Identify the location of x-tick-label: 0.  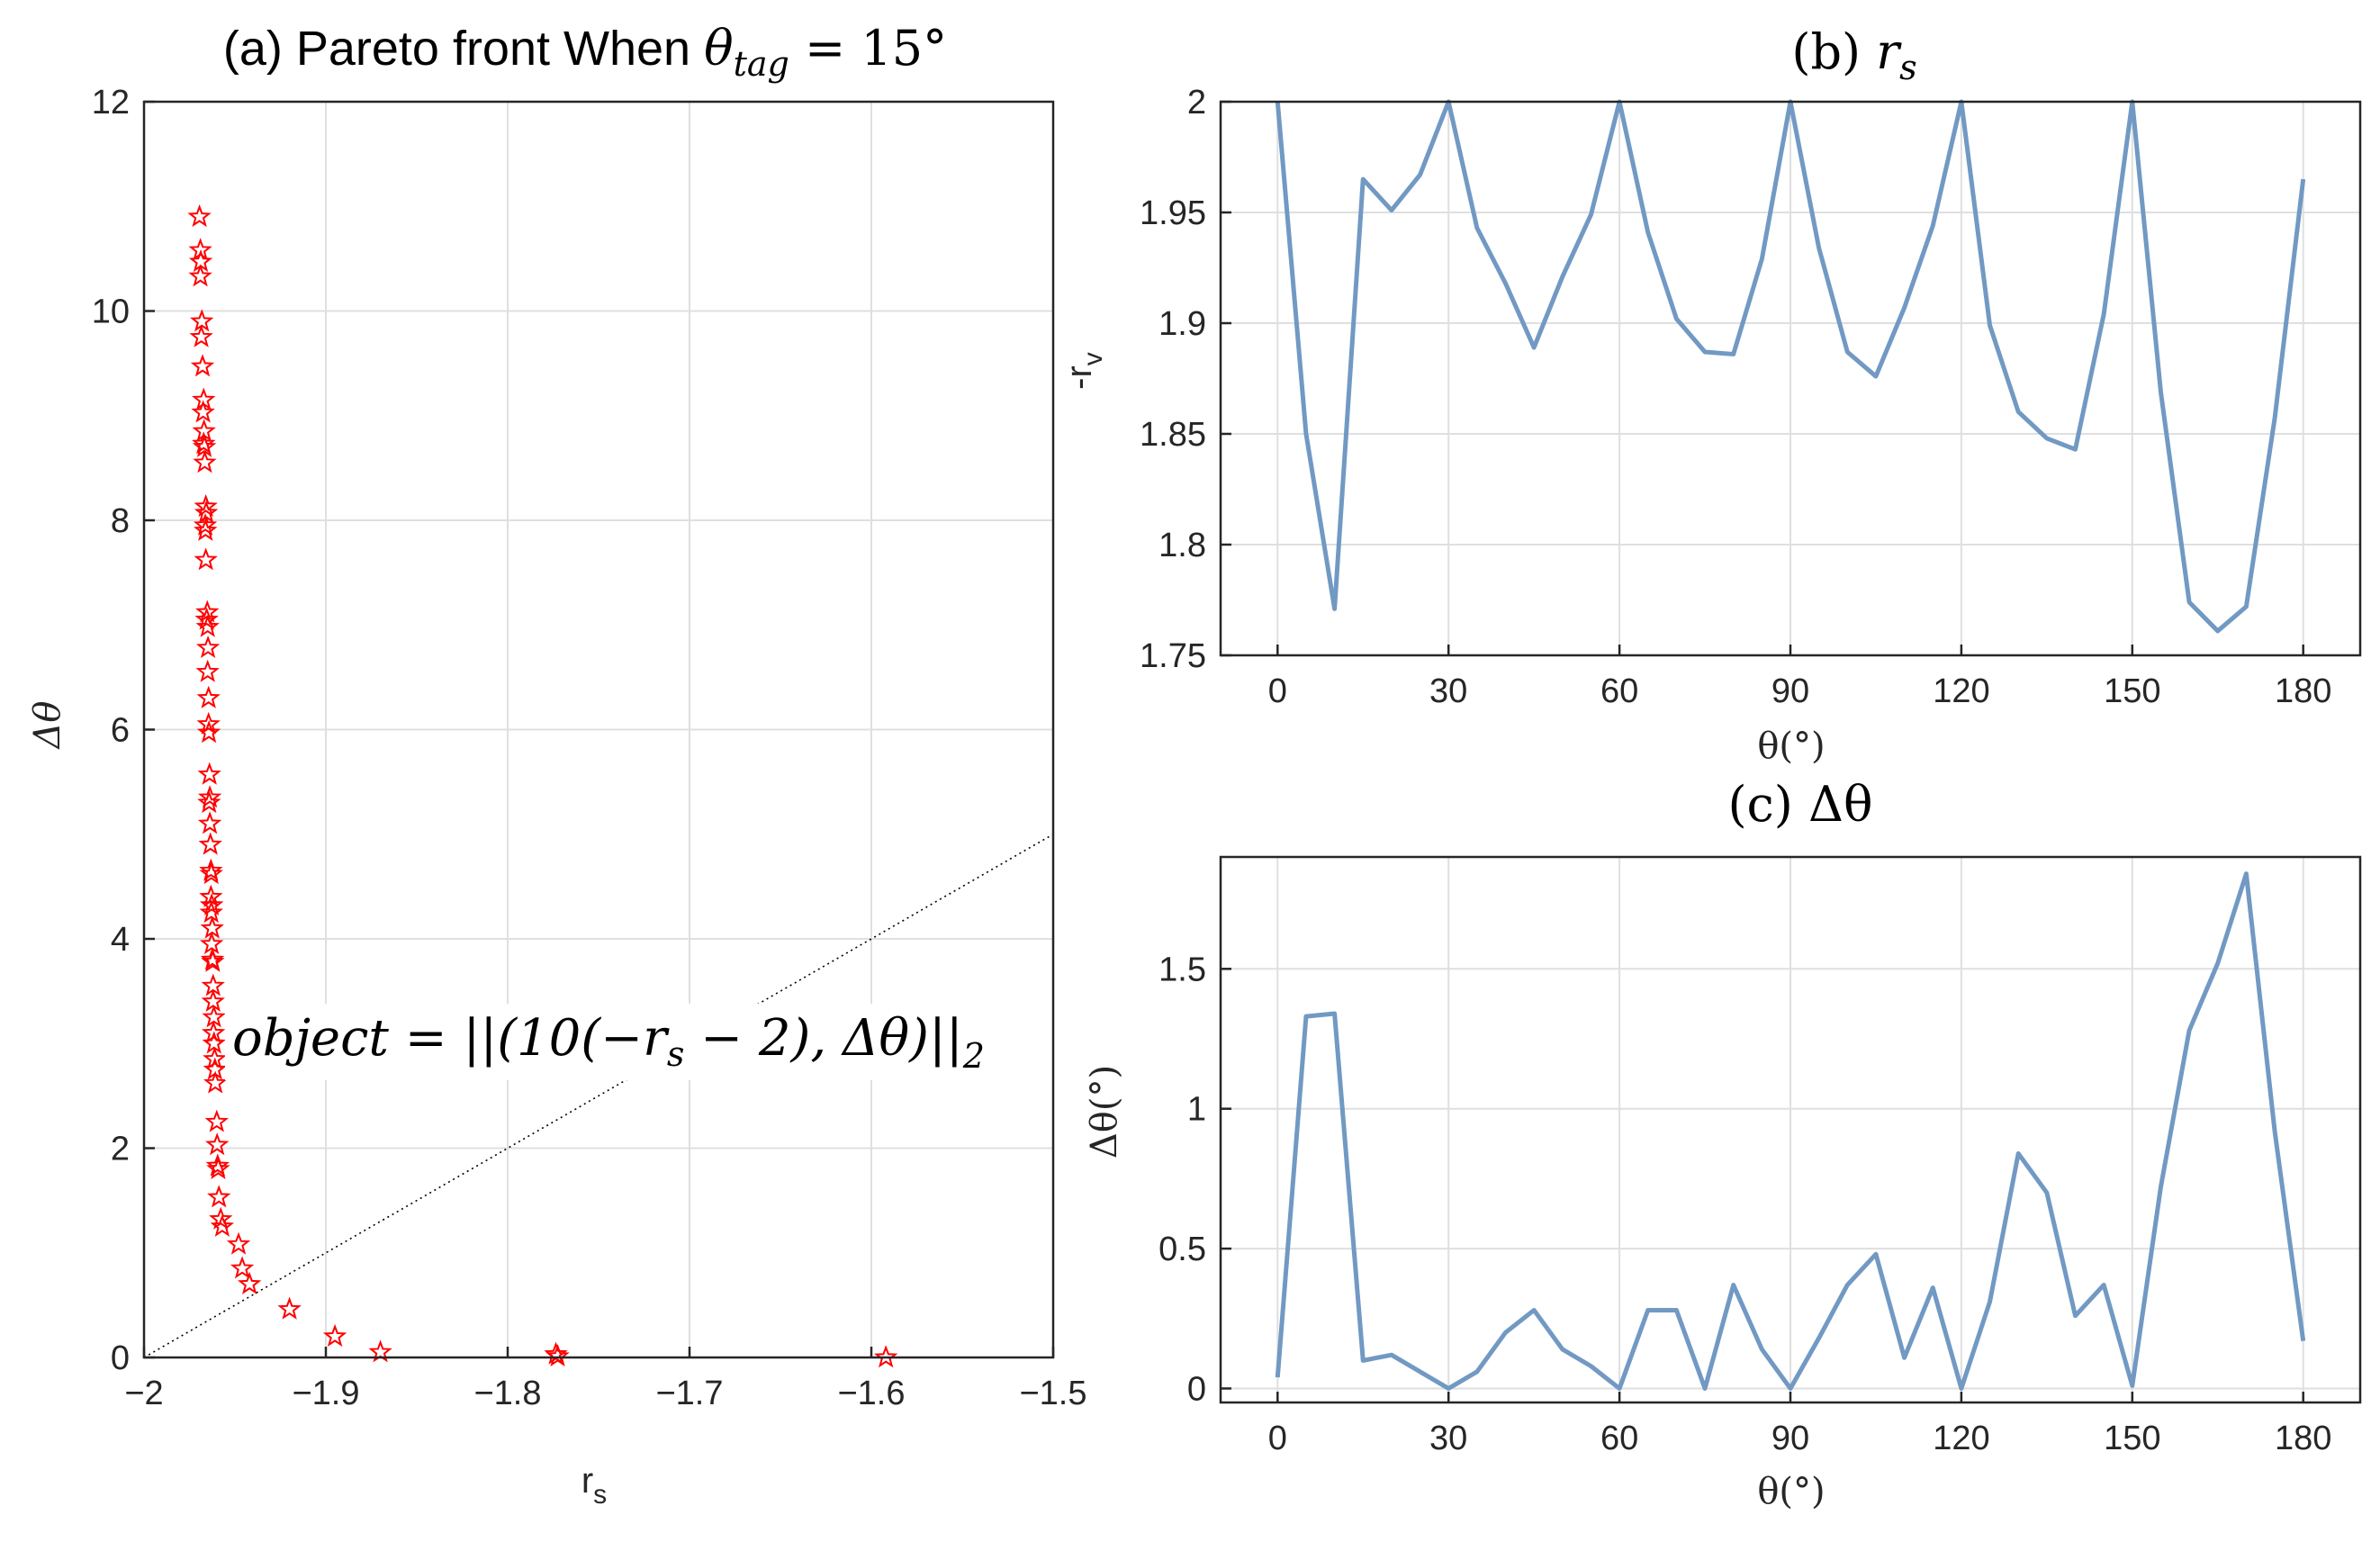
(1277, 1438).